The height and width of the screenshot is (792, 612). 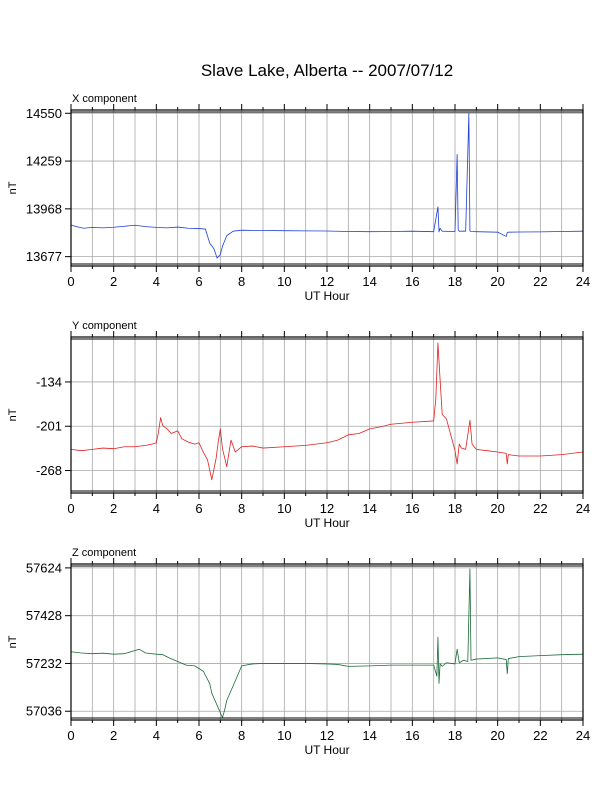 I want to click on panel-title: Z component, so click(x=104, y=553).